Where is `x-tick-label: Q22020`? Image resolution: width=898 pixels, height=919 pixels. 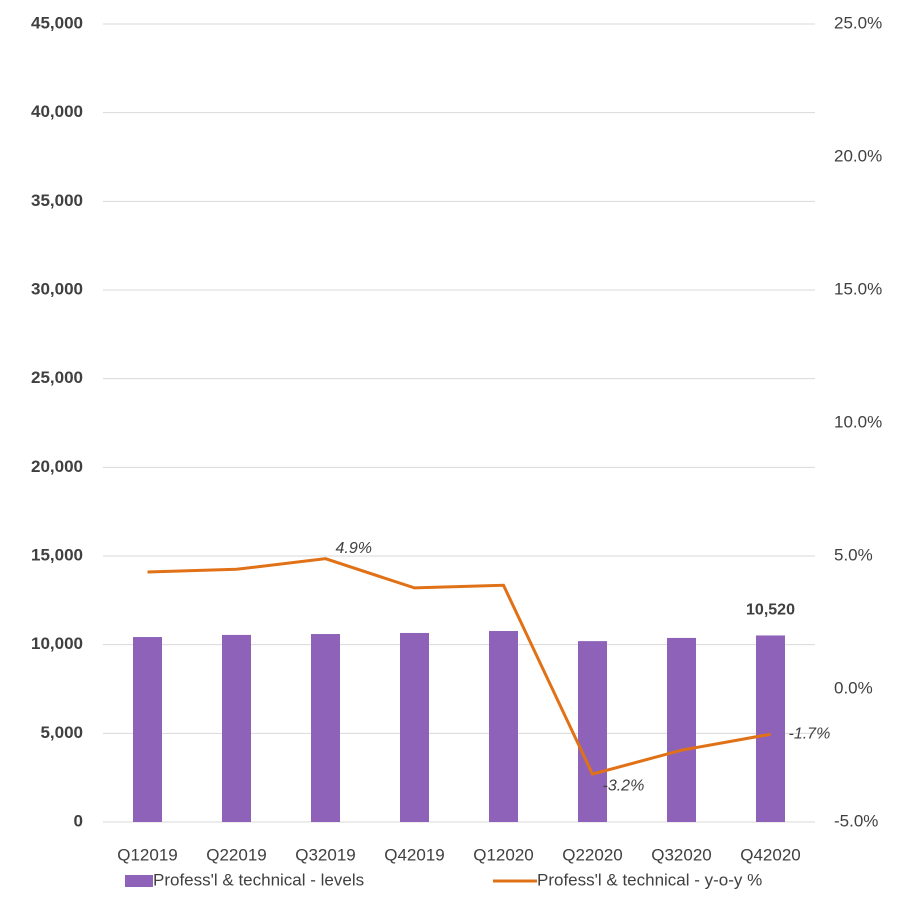
x-tick-label: Q22020 is located at coordinates (592, 854).